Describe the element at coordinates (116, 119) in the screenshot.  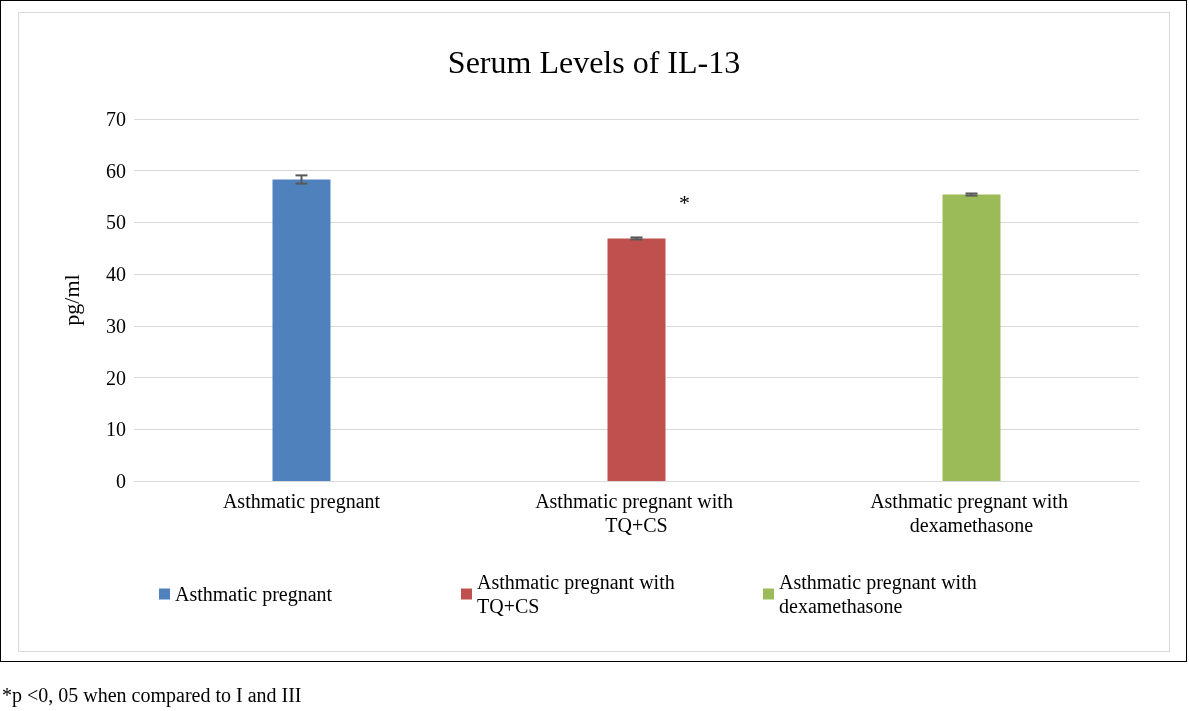
I see `y-tick-label: 70` at that location.